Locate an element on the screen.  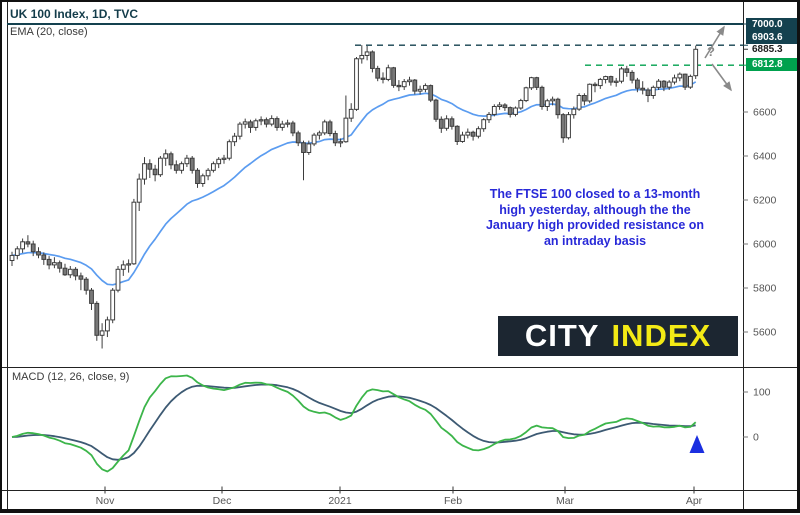
price-label-last: 6885.3 is located at coordinates (767, 49).